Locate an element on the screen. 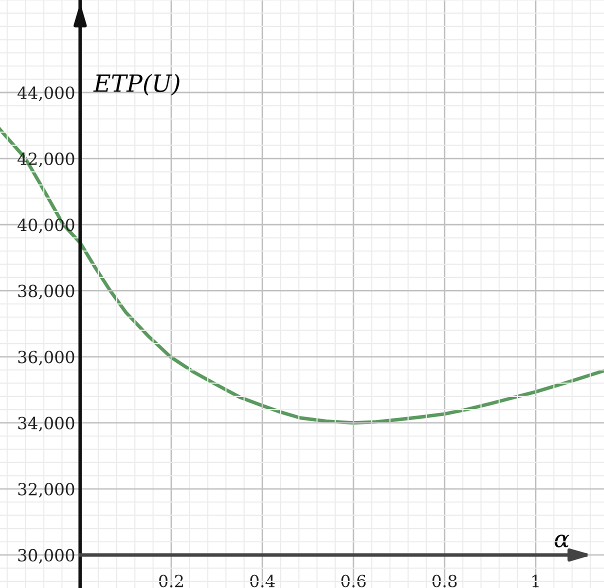  y-axis-title: ETP(U) is located at coordinates (136, 85).